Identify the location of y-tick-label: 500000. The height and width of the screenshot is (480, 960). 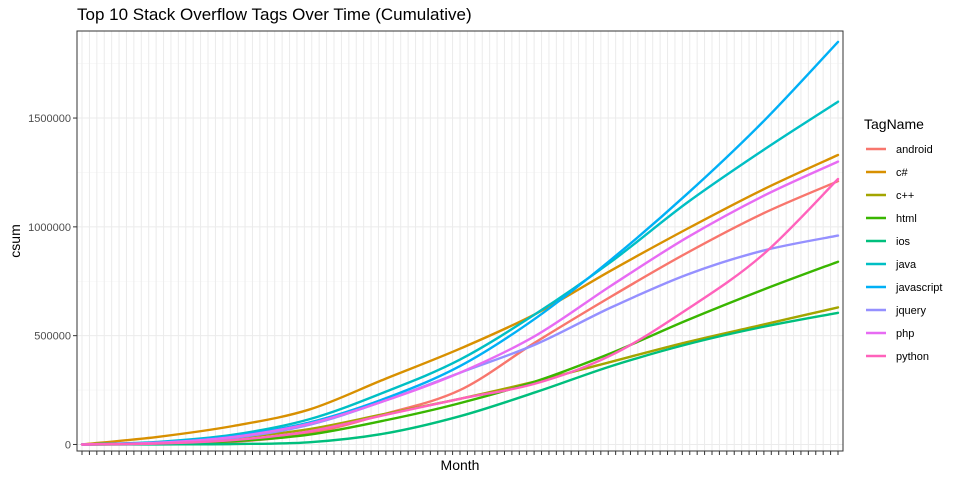
(52, 337).